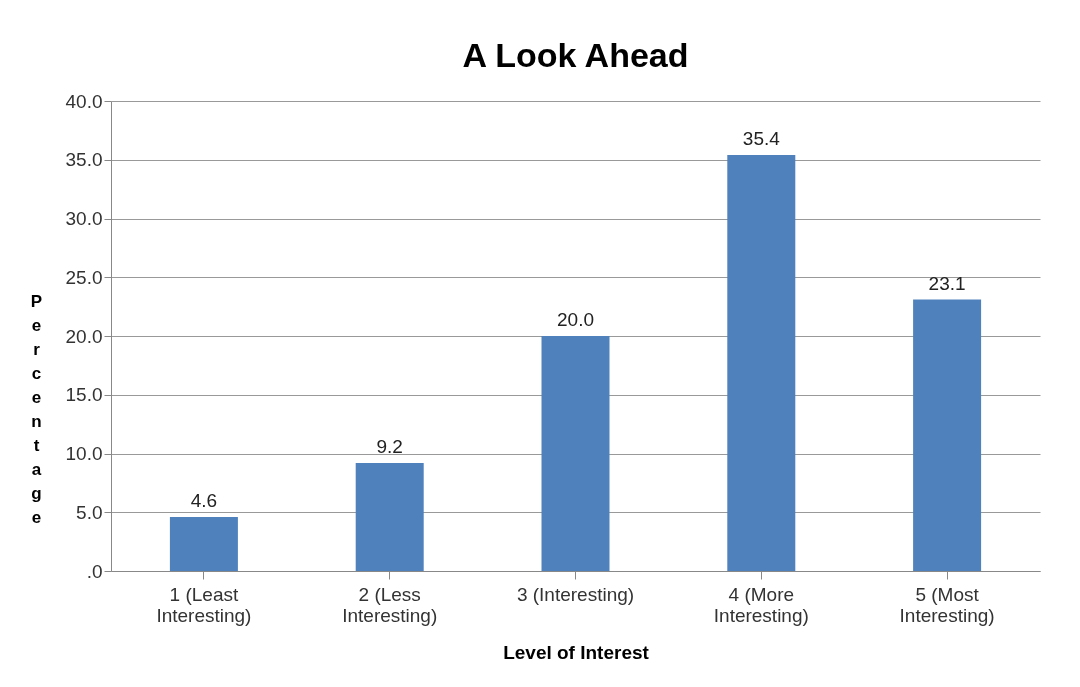 The image size is (1080, 687). Describe the element at coordinates (84, 453) in the screenshot. I see `y-tick-label: 10.0` at that location.